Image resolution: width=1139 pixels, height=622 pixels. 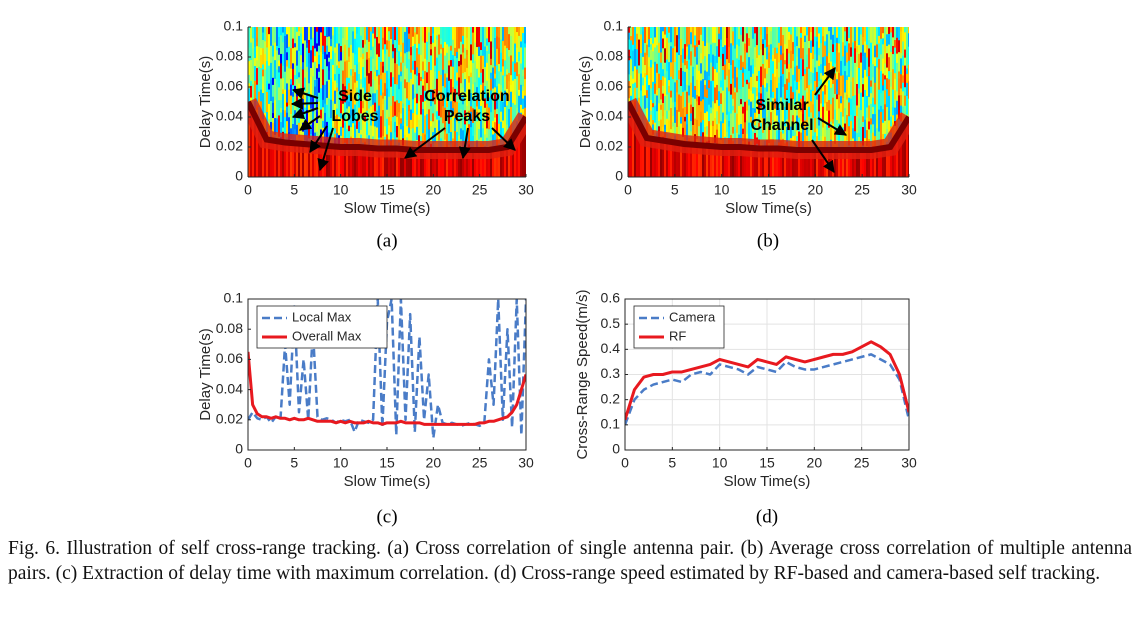 What do you see at coordinates (355, 96) in the screenshot?
I see `annotation: Side` at bounding box center [355, 96].